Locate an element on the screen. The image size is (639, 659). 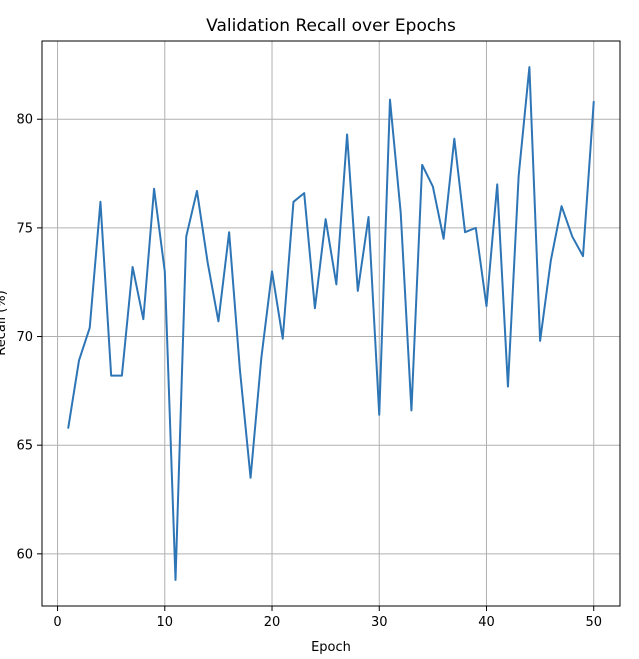
y-tick-label: 65 is located at coordinates (24, 446).